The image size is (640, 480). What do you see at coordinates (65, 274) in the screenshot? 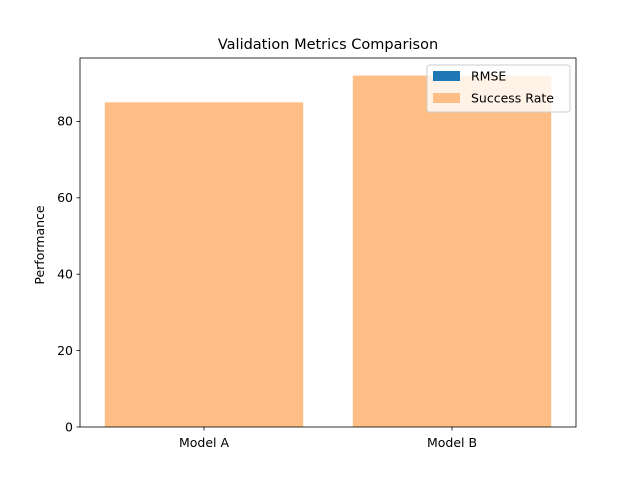
I see `y-tick-label: 40` at bounding box center [65, 274].